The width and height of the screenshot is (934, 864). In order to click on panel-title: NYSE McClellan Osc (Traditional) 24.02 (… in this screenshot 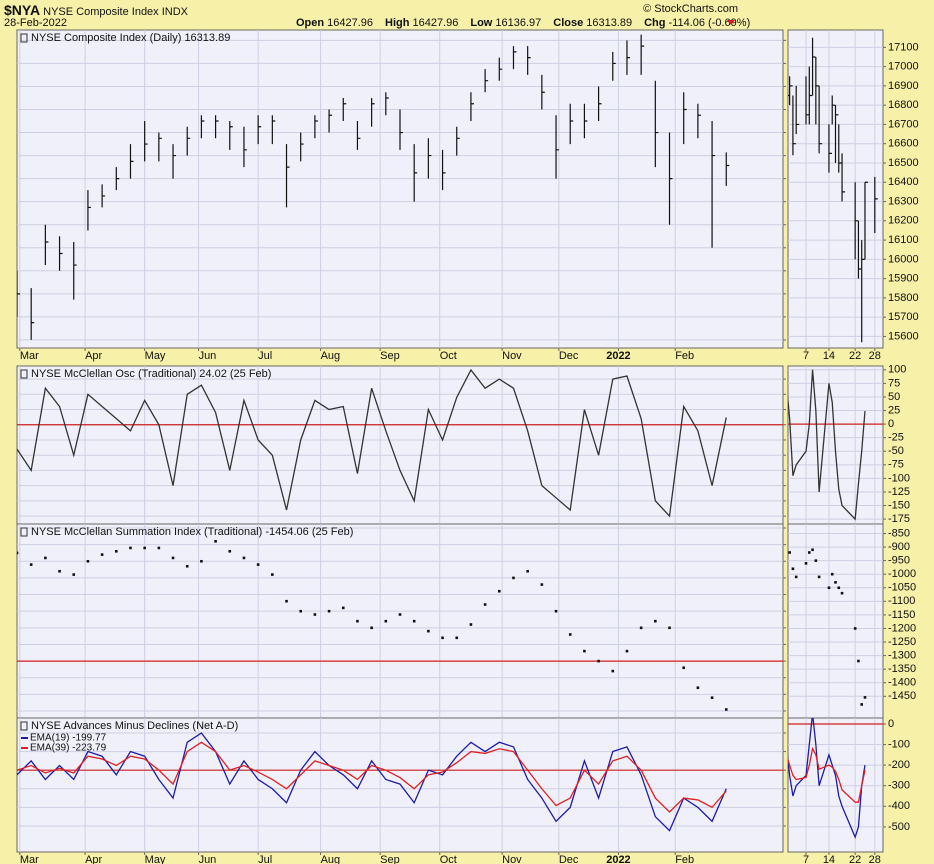, I will do `click(151, 374)`.